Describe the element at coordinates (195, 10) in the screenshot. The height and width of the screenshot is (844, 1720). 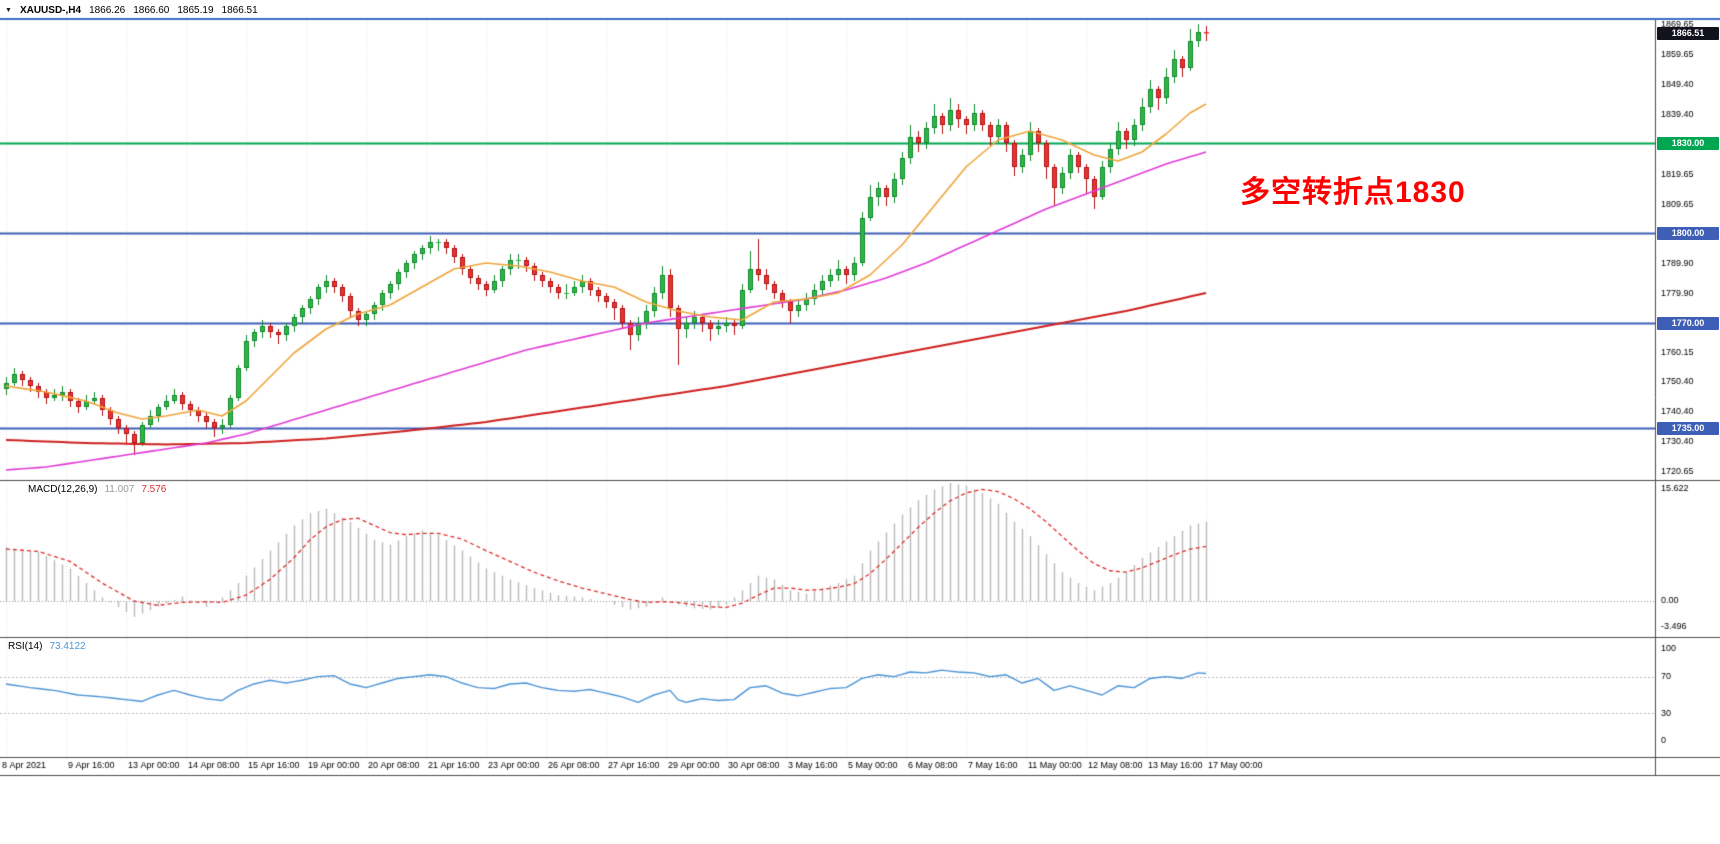
I see `quote-low: 1865.19` at that location.